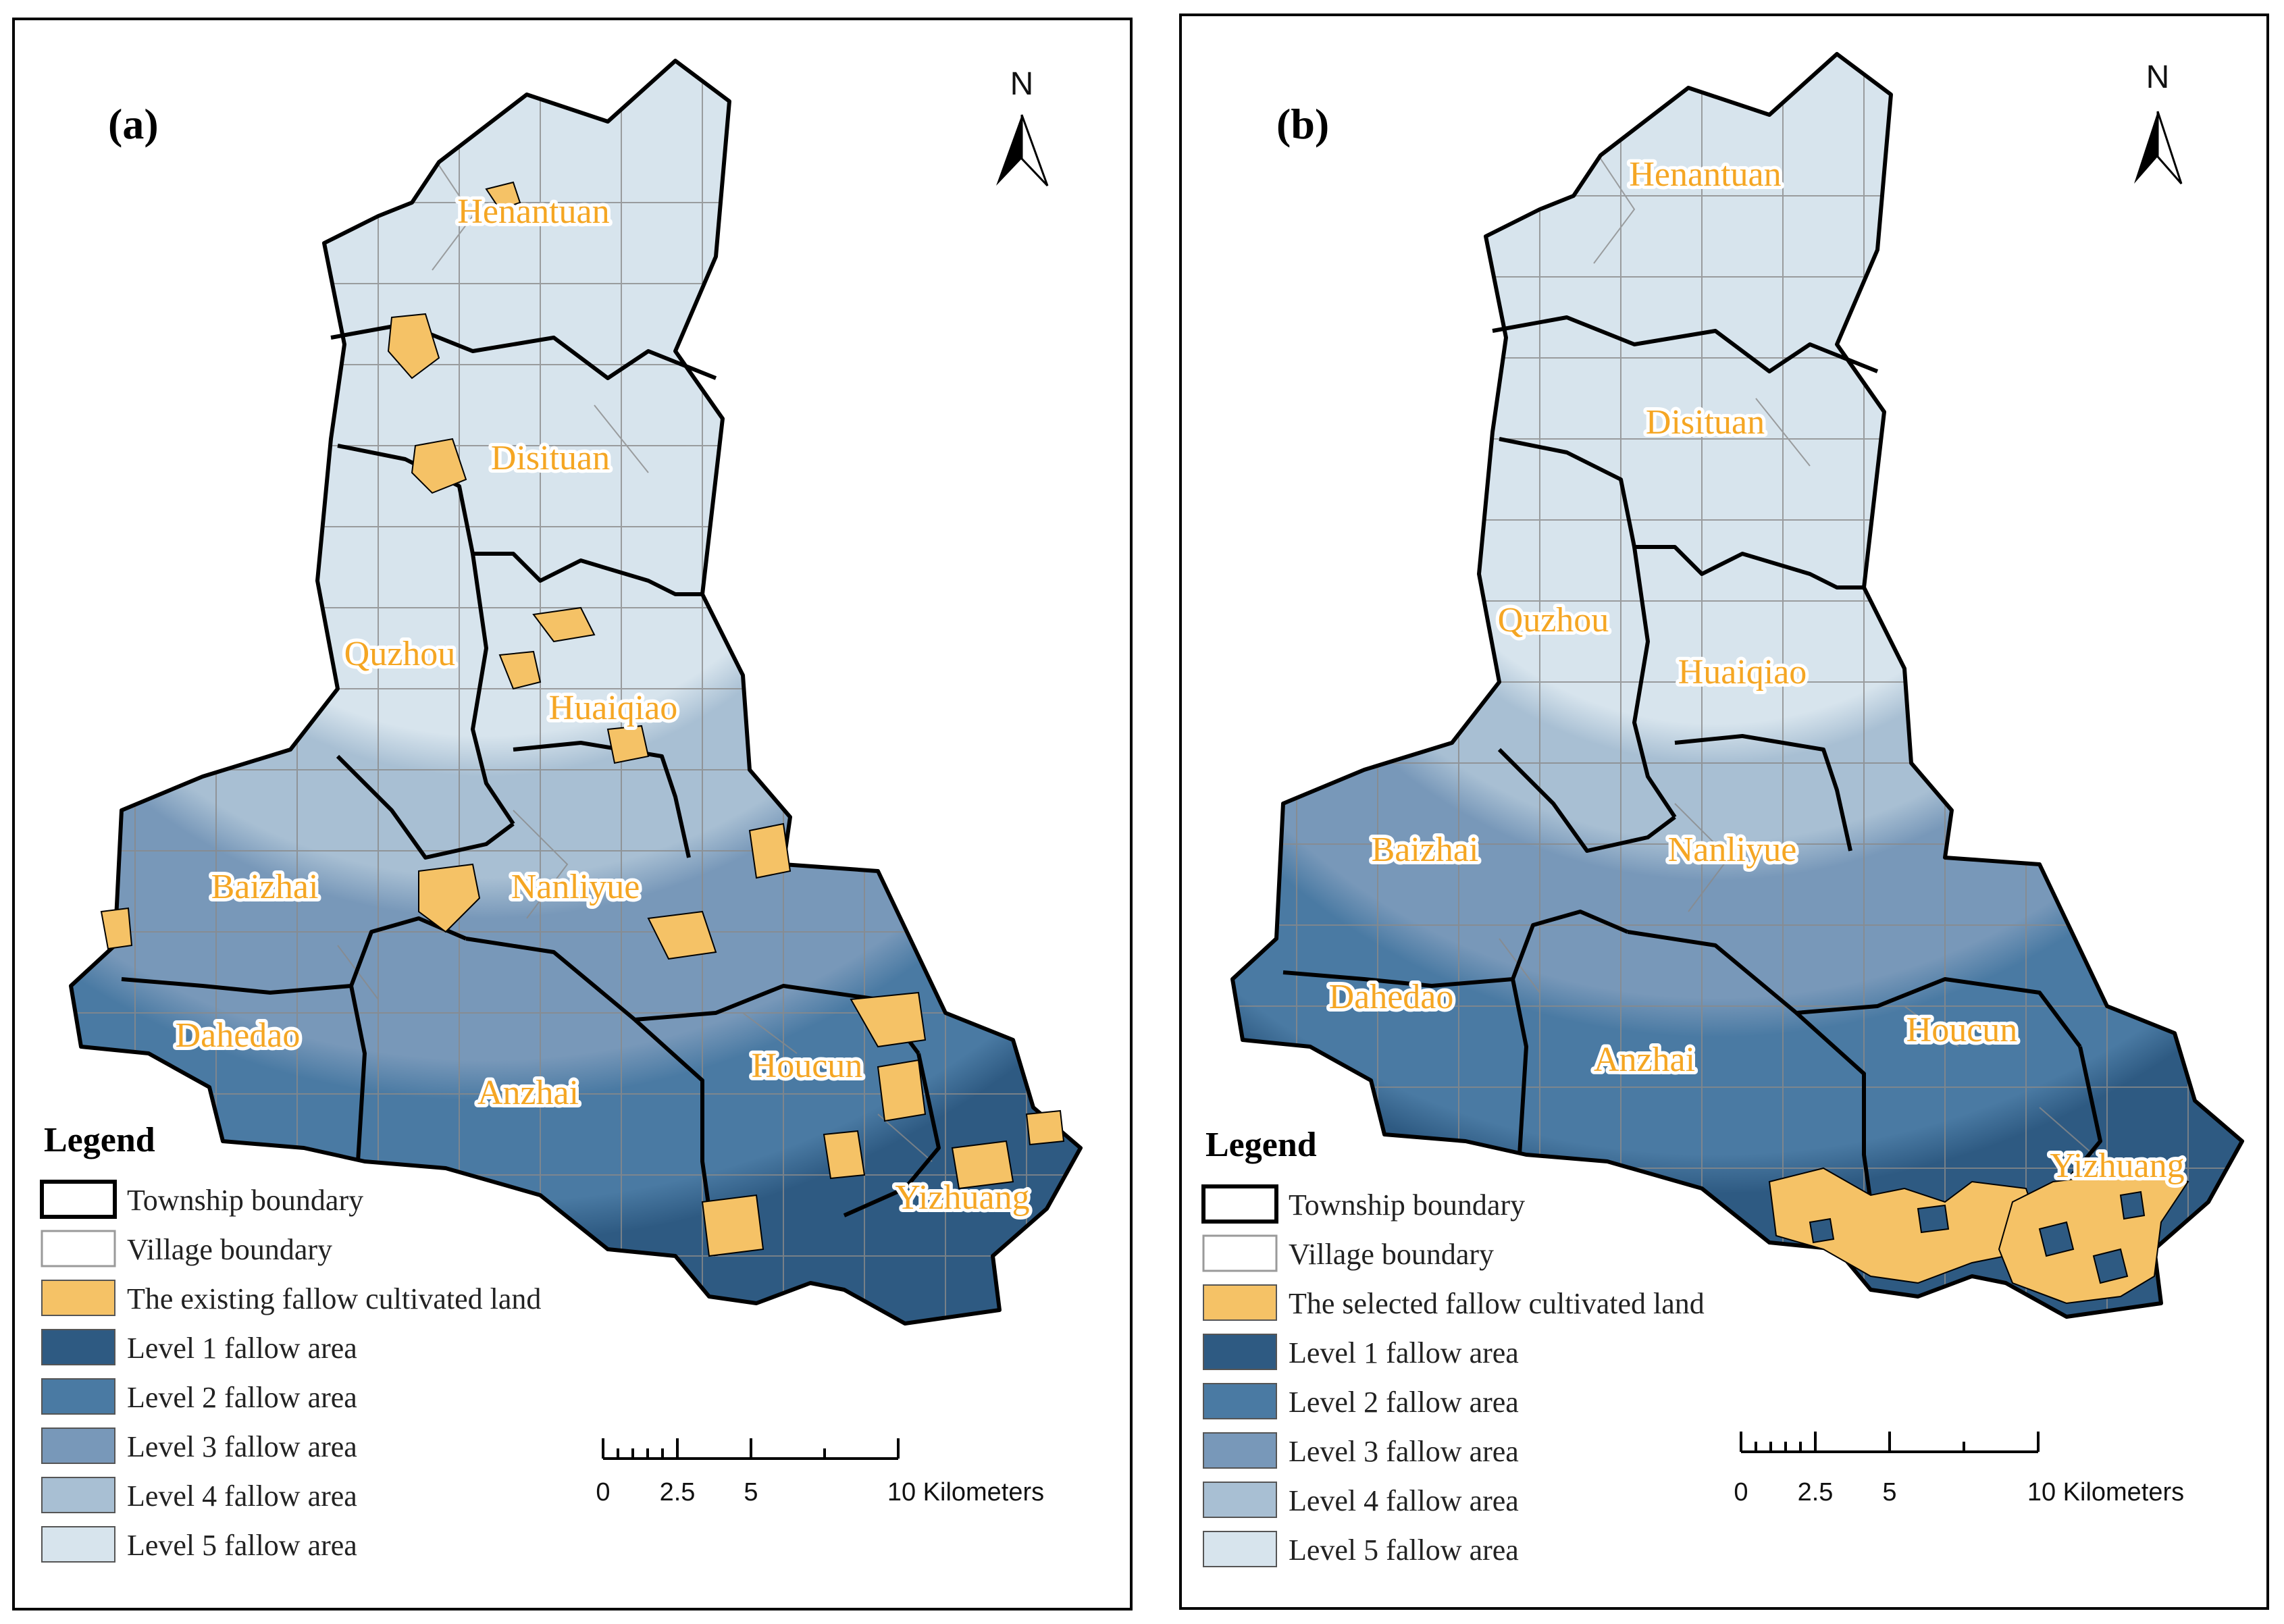 The width and height of the screenshot is (2284, 1624). What do you see at coordinates (1302, 124) in the screenshot?
I see `panel-label-b: (b)` at bounding box center [1302, 124].